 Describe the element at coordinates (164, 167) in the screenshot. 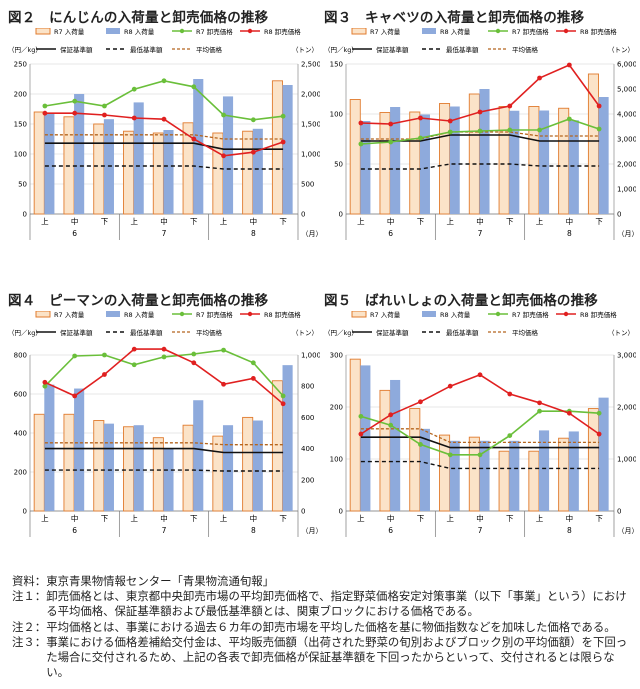

I see `line-minimum` at that location.